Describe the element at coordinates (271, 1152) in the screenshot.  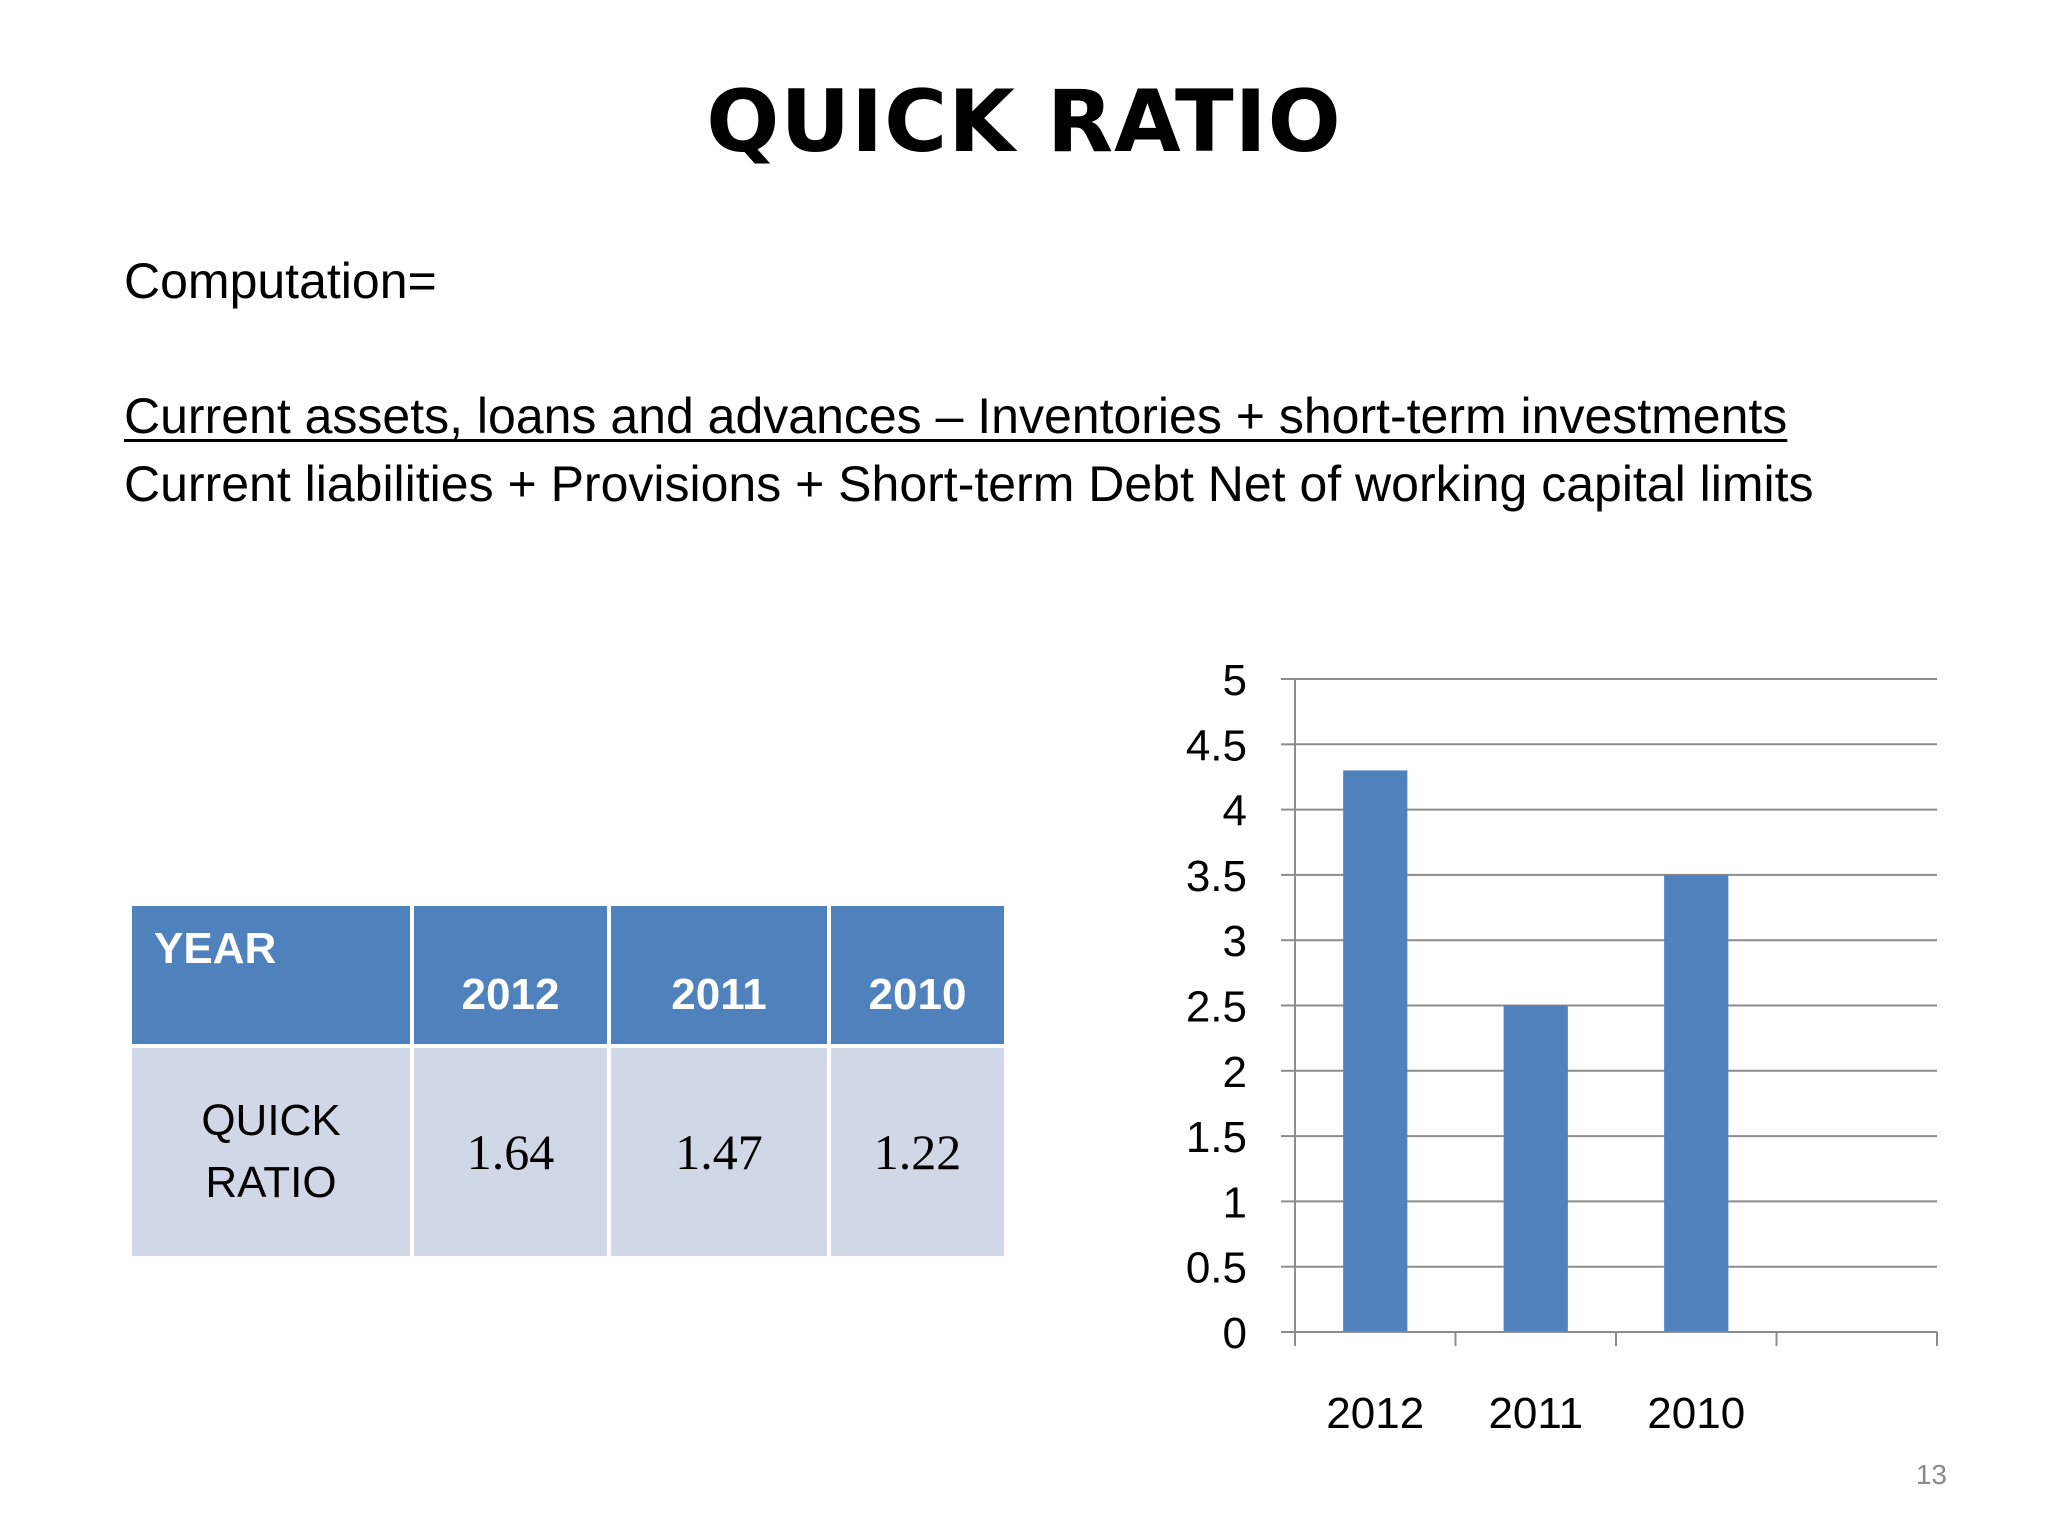
I see `table-row-label: QUICK RATIO` at that location.